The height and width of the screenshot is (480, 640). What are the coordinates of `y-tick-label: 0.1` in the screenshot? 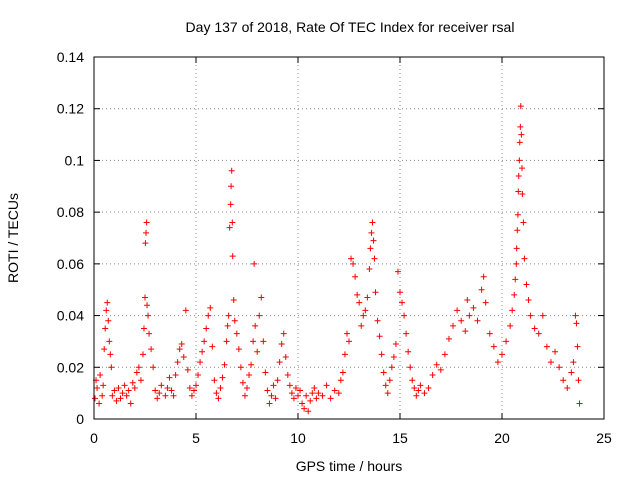 It's located at (75, 160).